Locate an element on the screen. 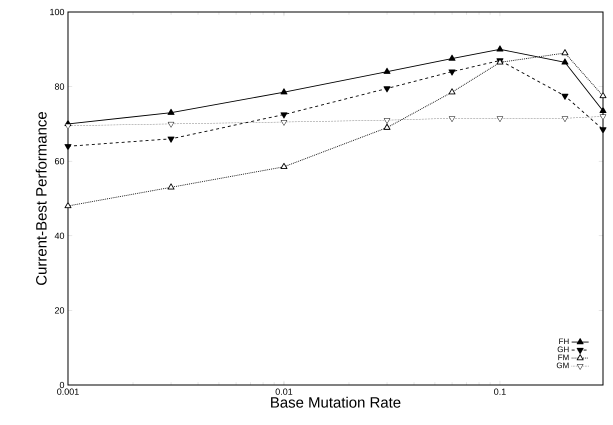 This screenshot has width=613, height=425. y-tick-label: 20 is located at coordinates (59, 310).